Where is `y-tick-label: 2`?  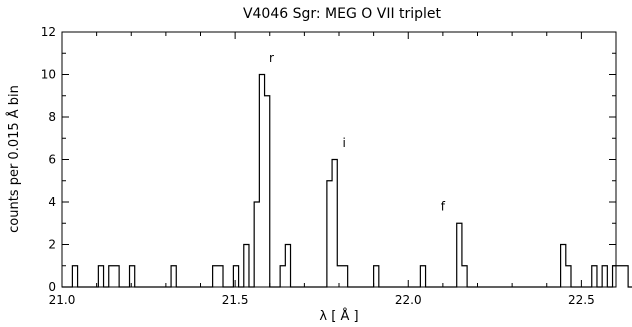
y-tick-label: 2 is located at coordinates (52, 245).